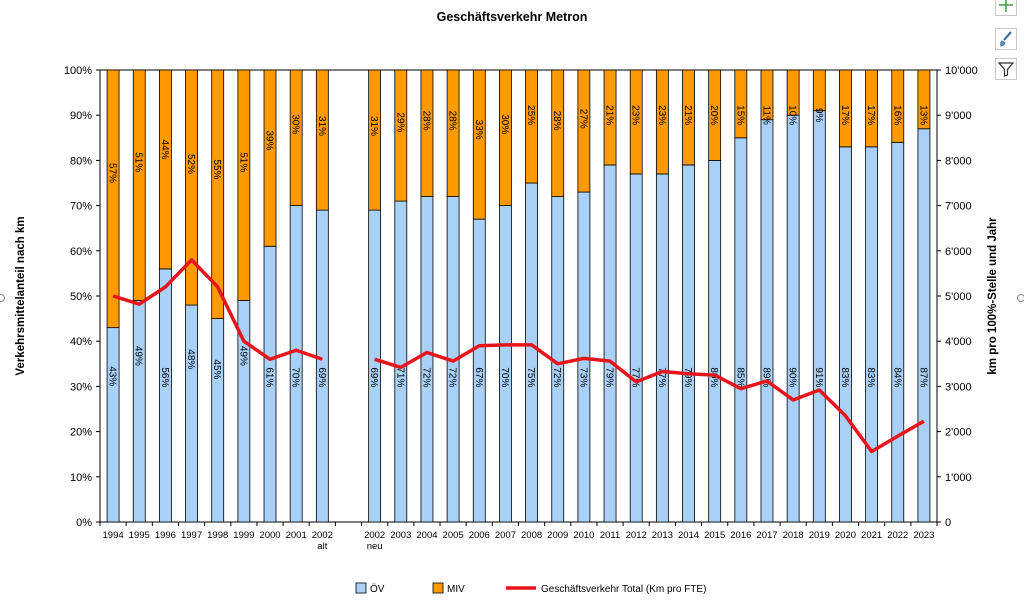  Describe the element at coordinates (81, 387) in the screenshot. I see `left-tick-label: 30%` at that location.